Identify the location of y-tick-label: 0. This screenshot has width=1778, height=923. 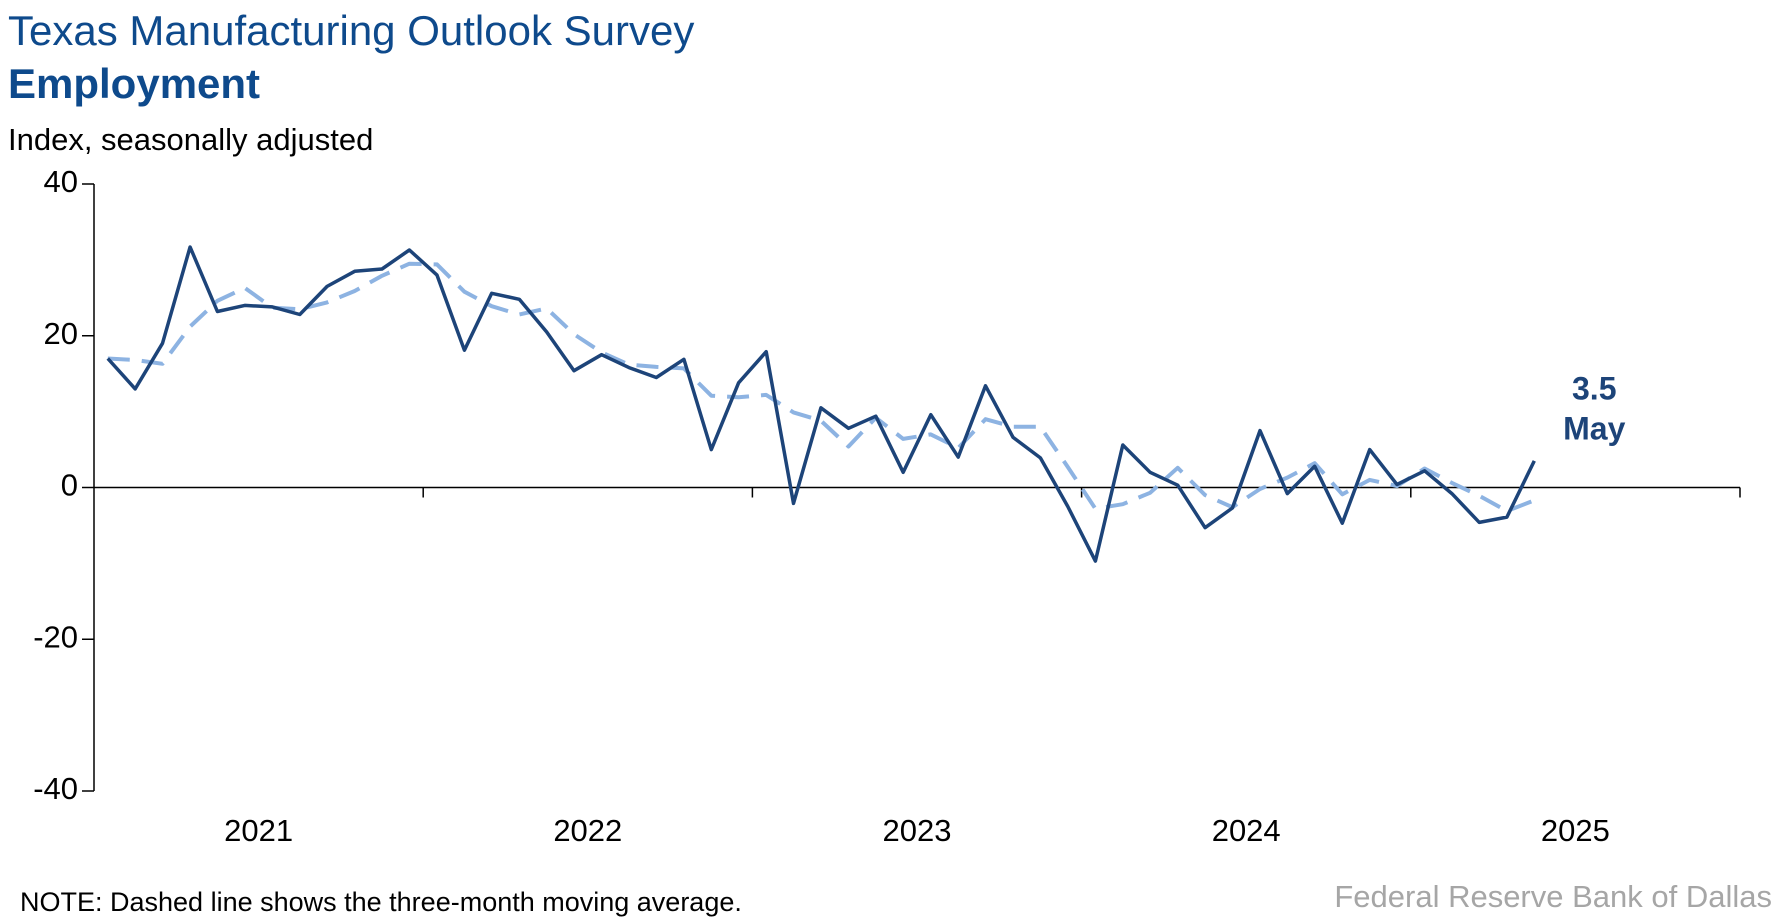
(69, 485).